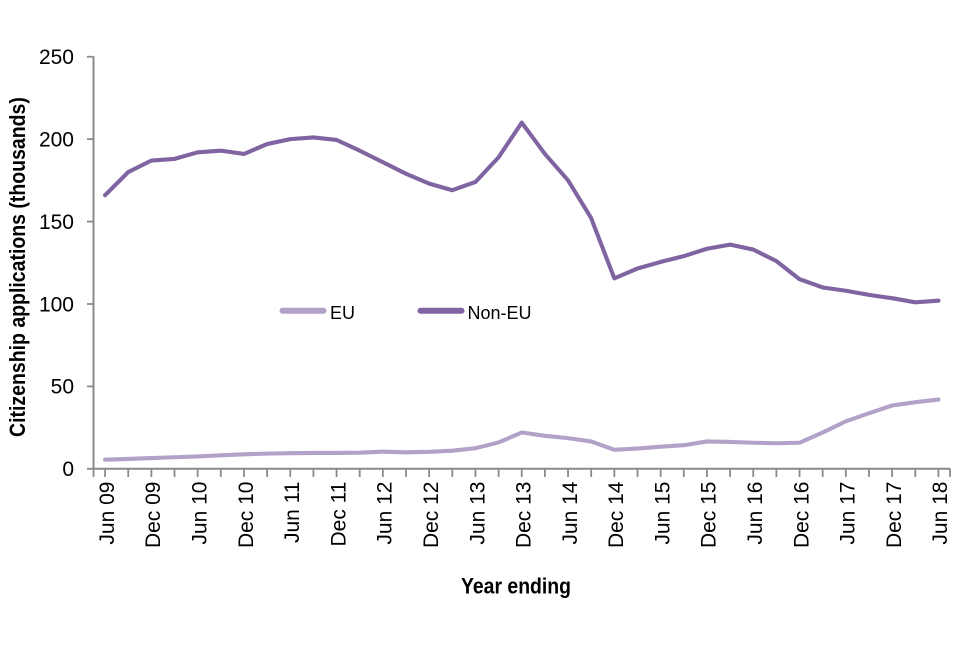  I want to click on svg-text: Jun 12, so click(385, 513).